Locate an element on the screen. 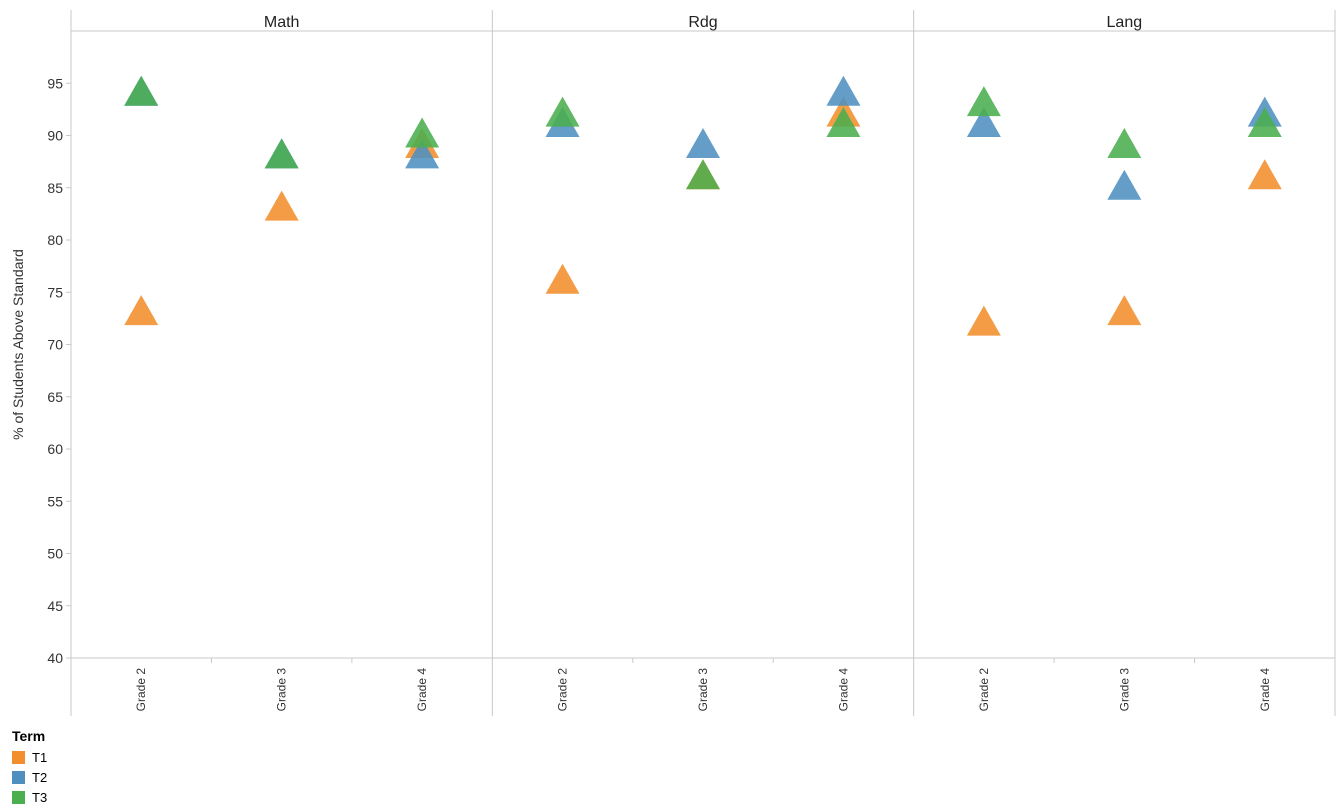 The height and width of the screenshot is (807, 1338). y-axis-label: % of Students Above Standard is located at coordinates (18, 344).